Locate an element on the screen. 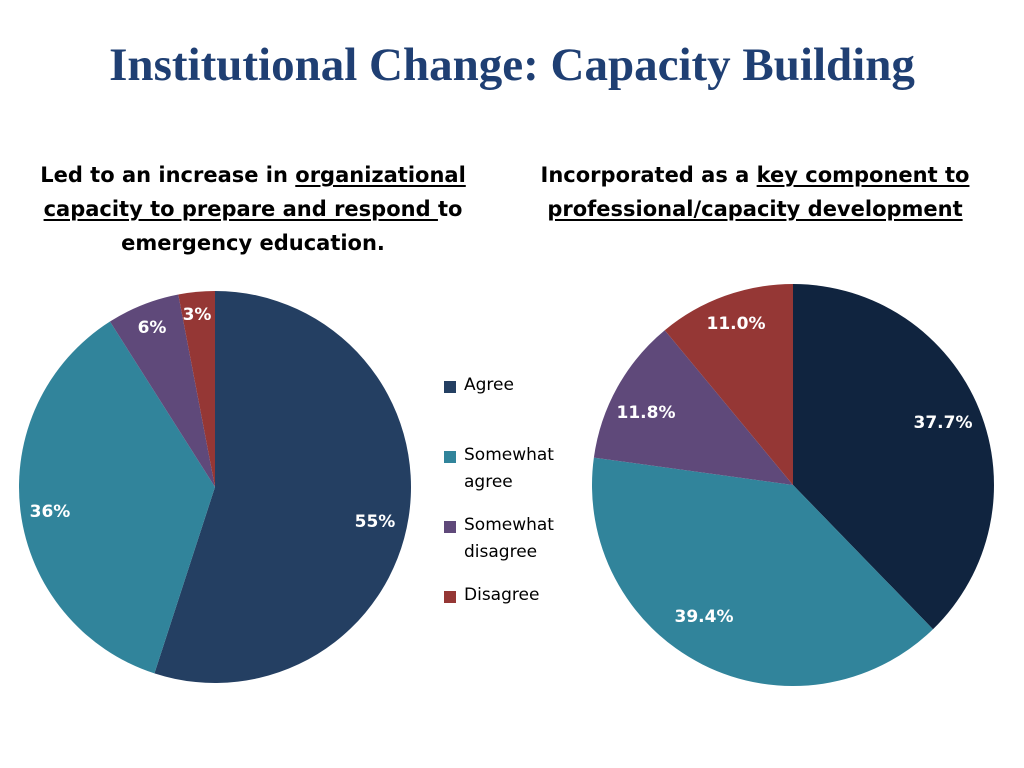  pie1-data-label: 55% is located at coordinates (375, 522).